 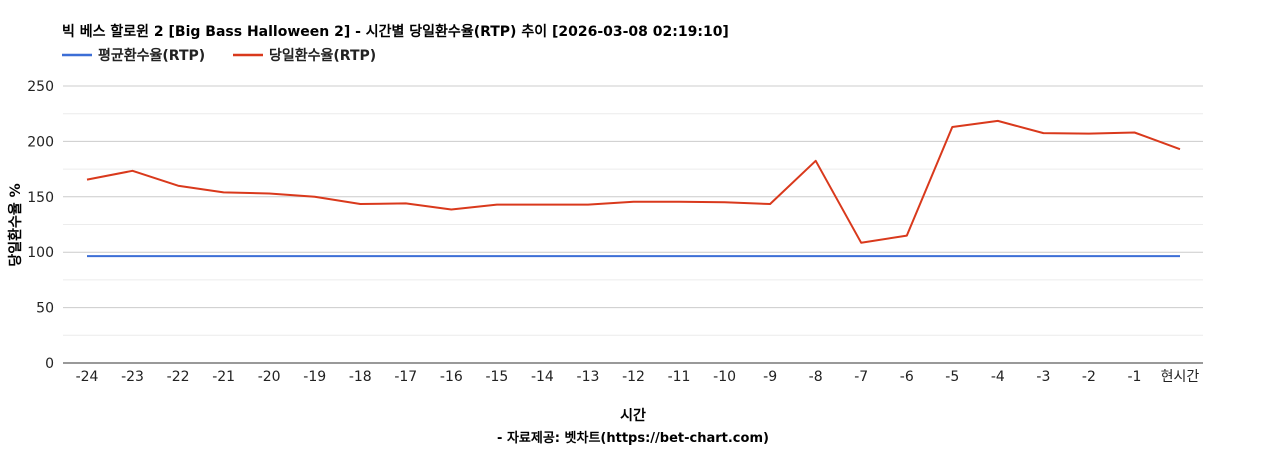 What do you see at coordinates (132, 377) in the screenshot?
I see `x-tick-label: -23` at bounding box center [132, 377].